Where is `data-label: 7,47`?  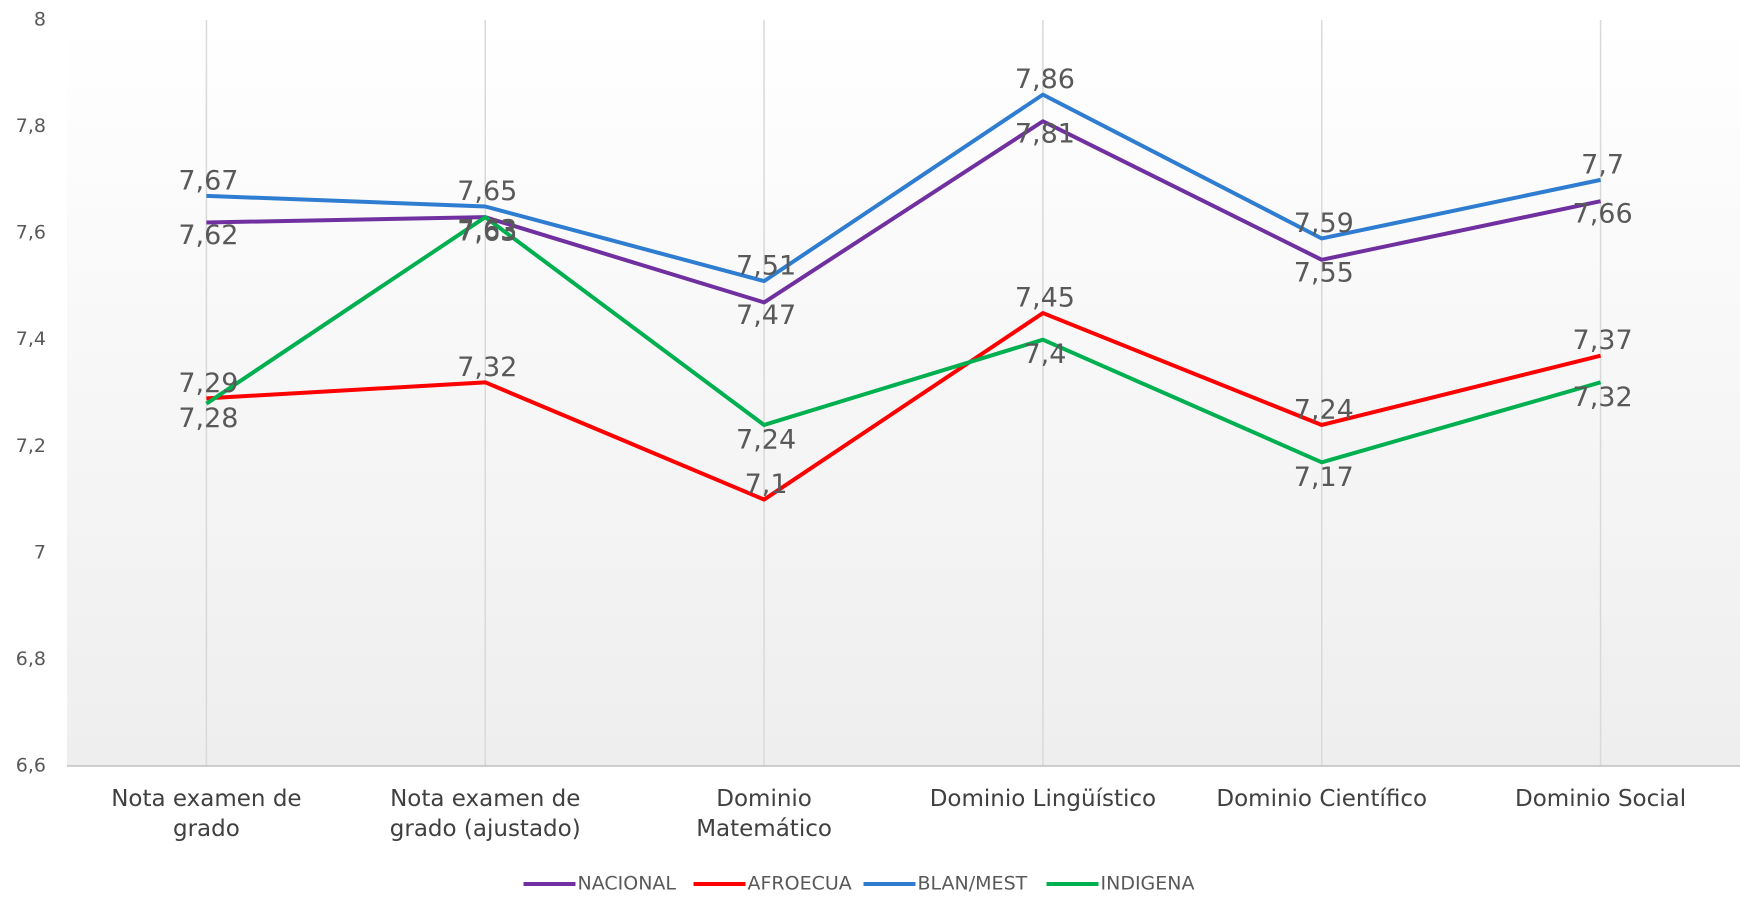 data-label: 7,47 is located at coordinates (766, 315).